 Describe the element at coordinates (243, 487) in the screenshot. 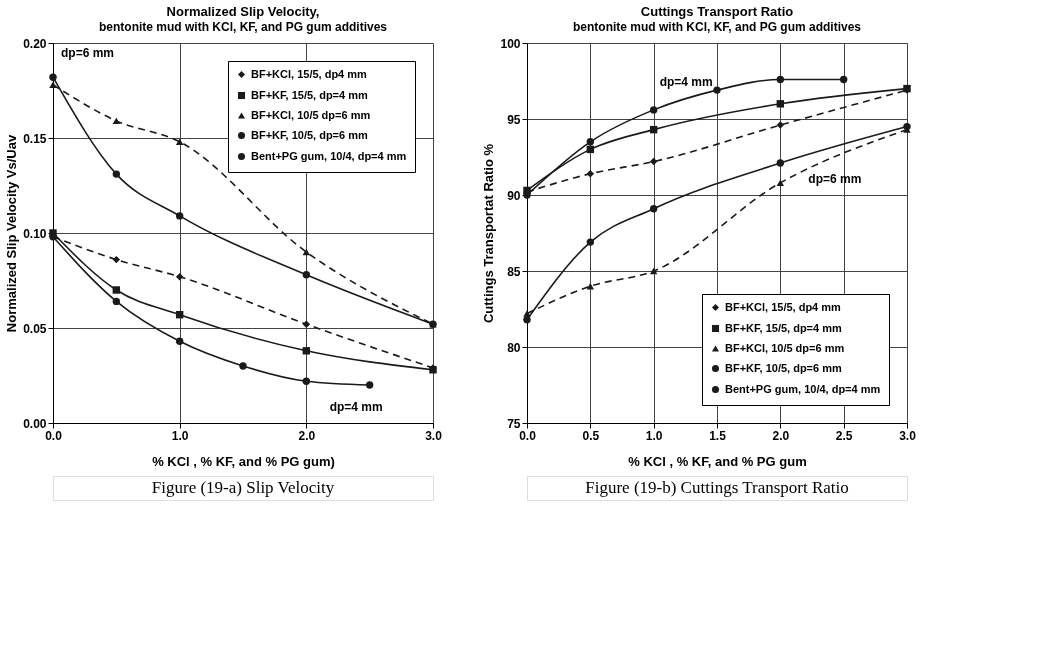

I see `text: Figure (19-a) Slip Velocity` at that location.